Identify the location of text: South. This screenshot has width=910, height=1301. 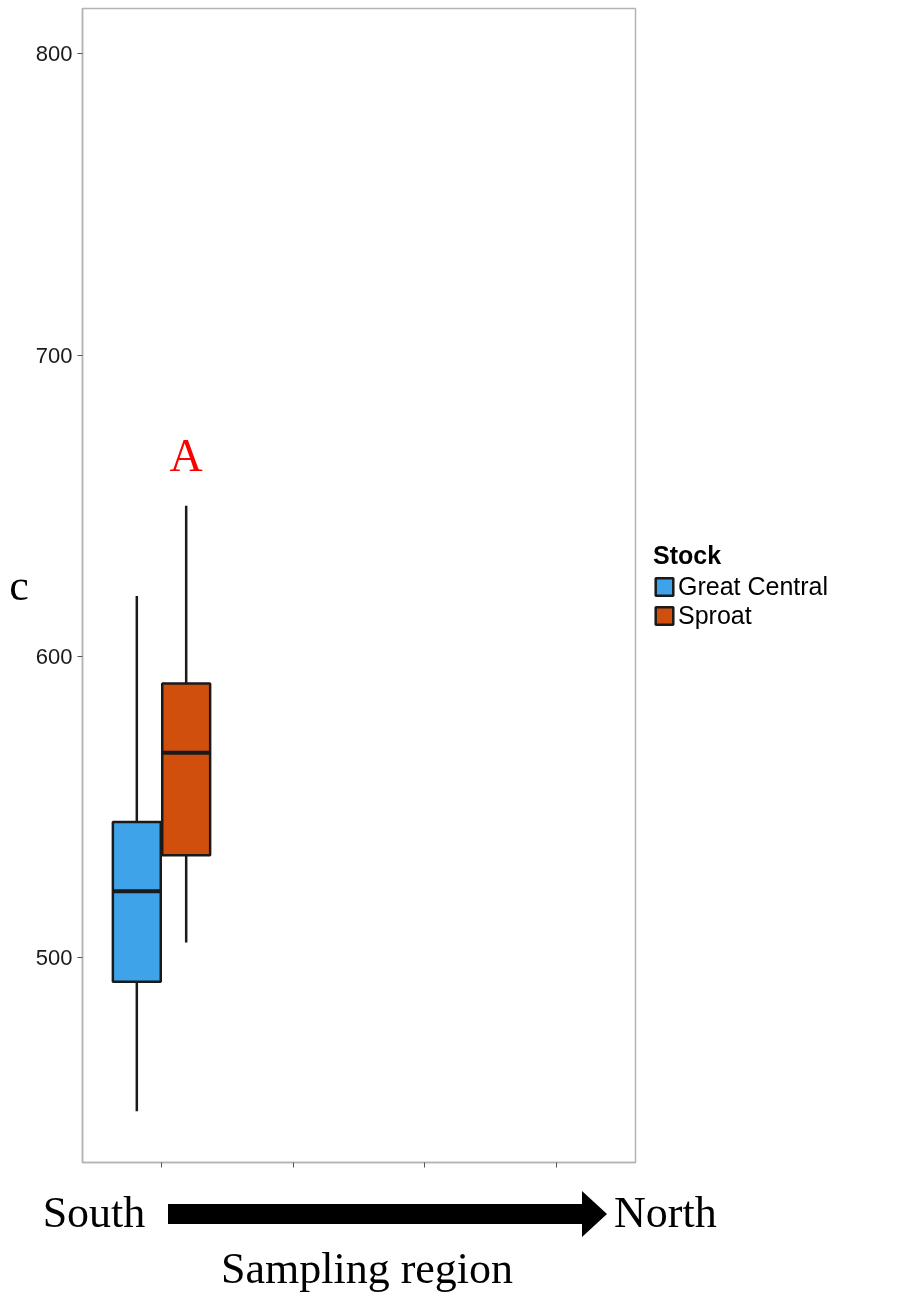
(94, 1212).